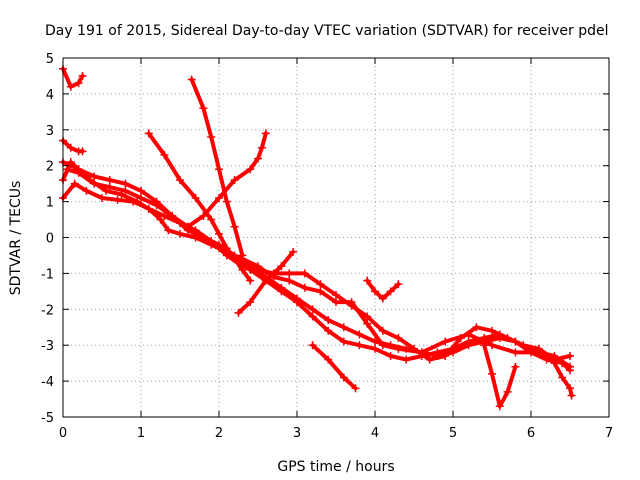 The height and width of the screenshot is (480, 640). Describe the element at coordinates (50, 203) in the screenshot. I see `y-tick-label-6: 1` at that location.